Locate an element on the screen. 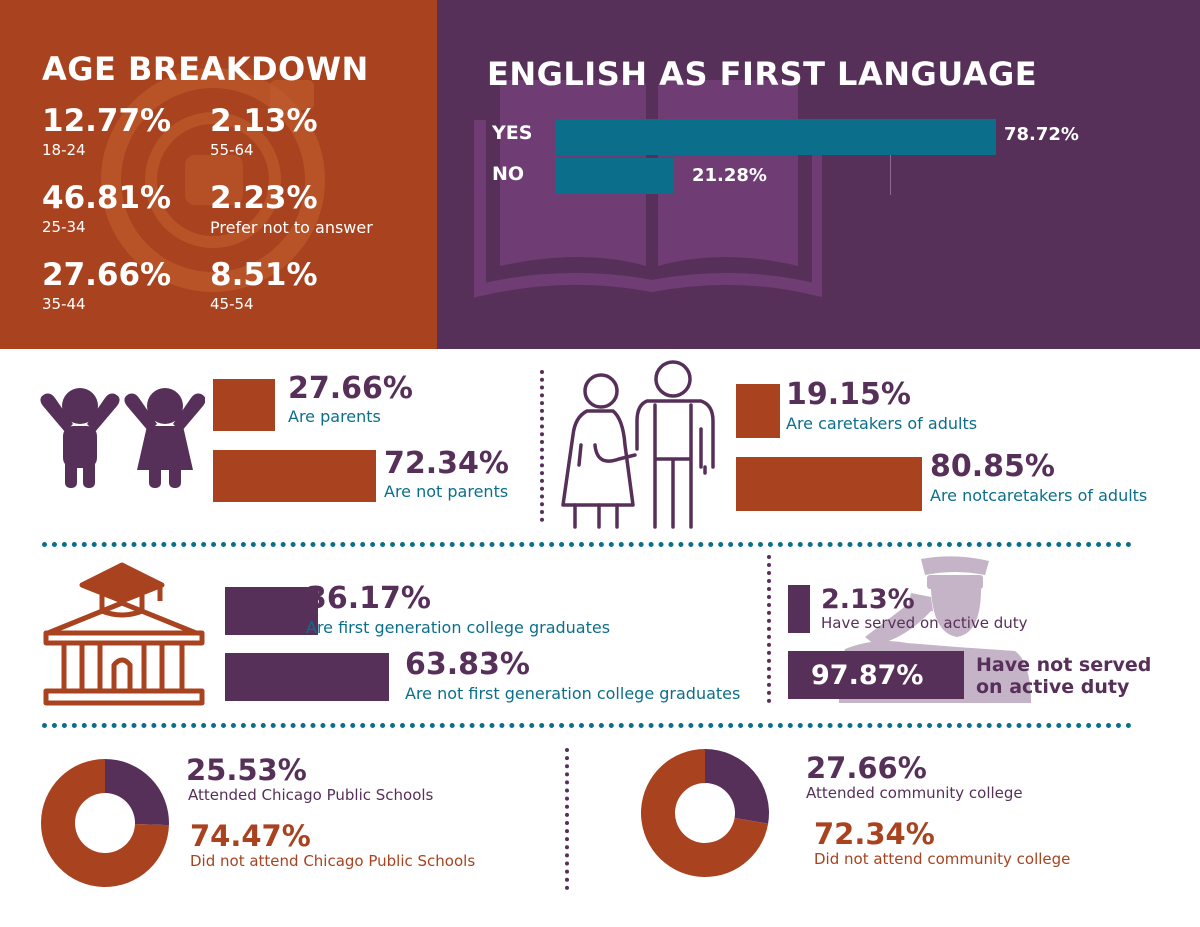 This screenshot has width=1200, height=927. not-served-label-line1: Have not served is located at coordinates (1064, 665).